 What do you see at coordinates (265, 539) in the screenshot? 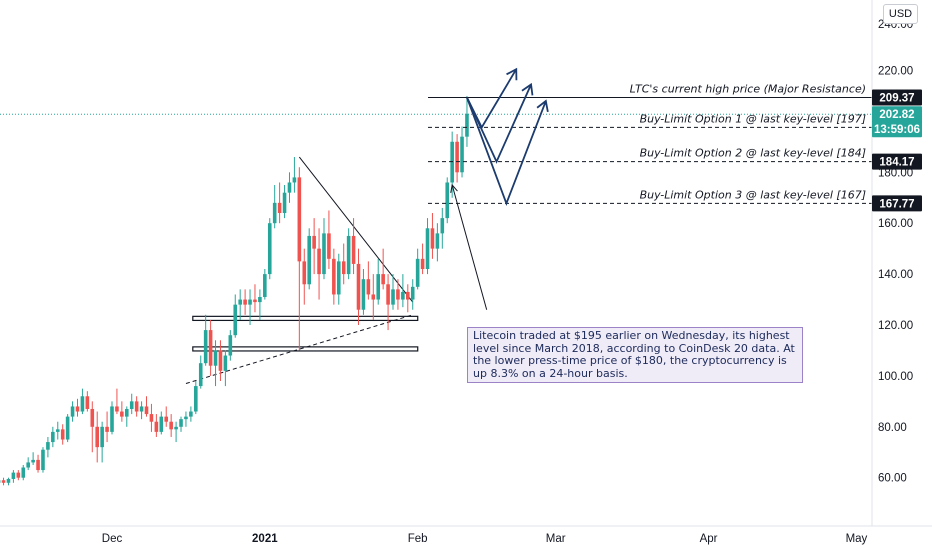
I see `x-tick-label: 2021` at bounding box center [265, 539].